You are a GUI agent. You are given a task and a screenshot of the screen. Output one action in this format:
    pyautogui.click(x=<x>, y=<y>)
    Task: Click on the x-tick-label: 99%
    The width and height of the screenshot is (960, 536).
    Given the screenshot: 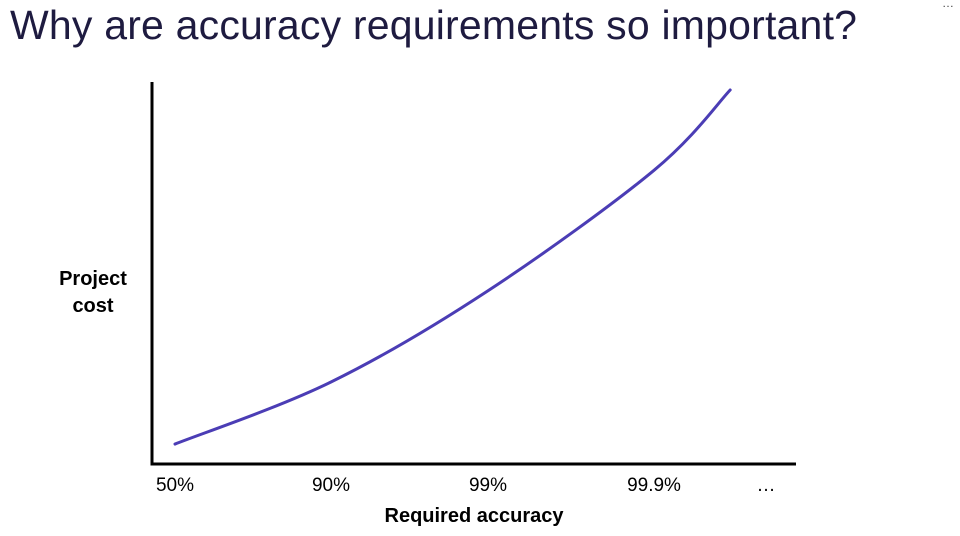 What is the action you would take?
    pyautogui.click(x=488, y=485)
    